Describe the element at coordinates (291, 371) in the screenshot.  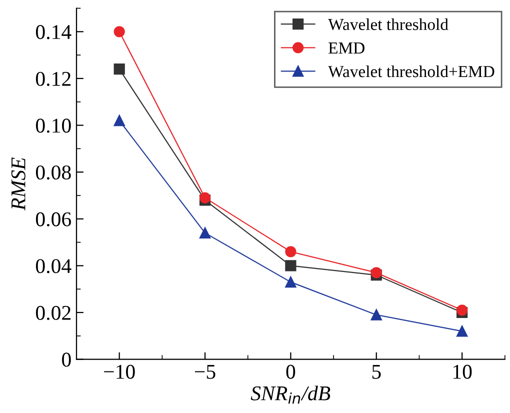
I see `x-tick-label: 0` at that location.